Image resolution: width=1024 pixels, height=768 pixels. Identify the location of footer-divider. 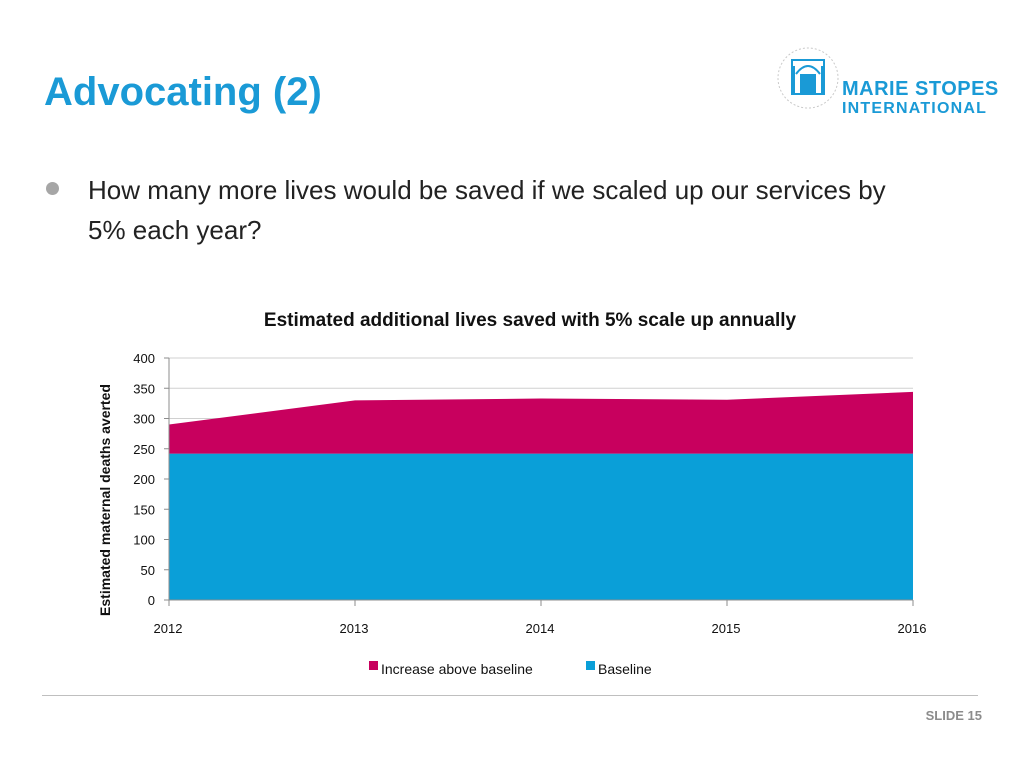
(510, 695).